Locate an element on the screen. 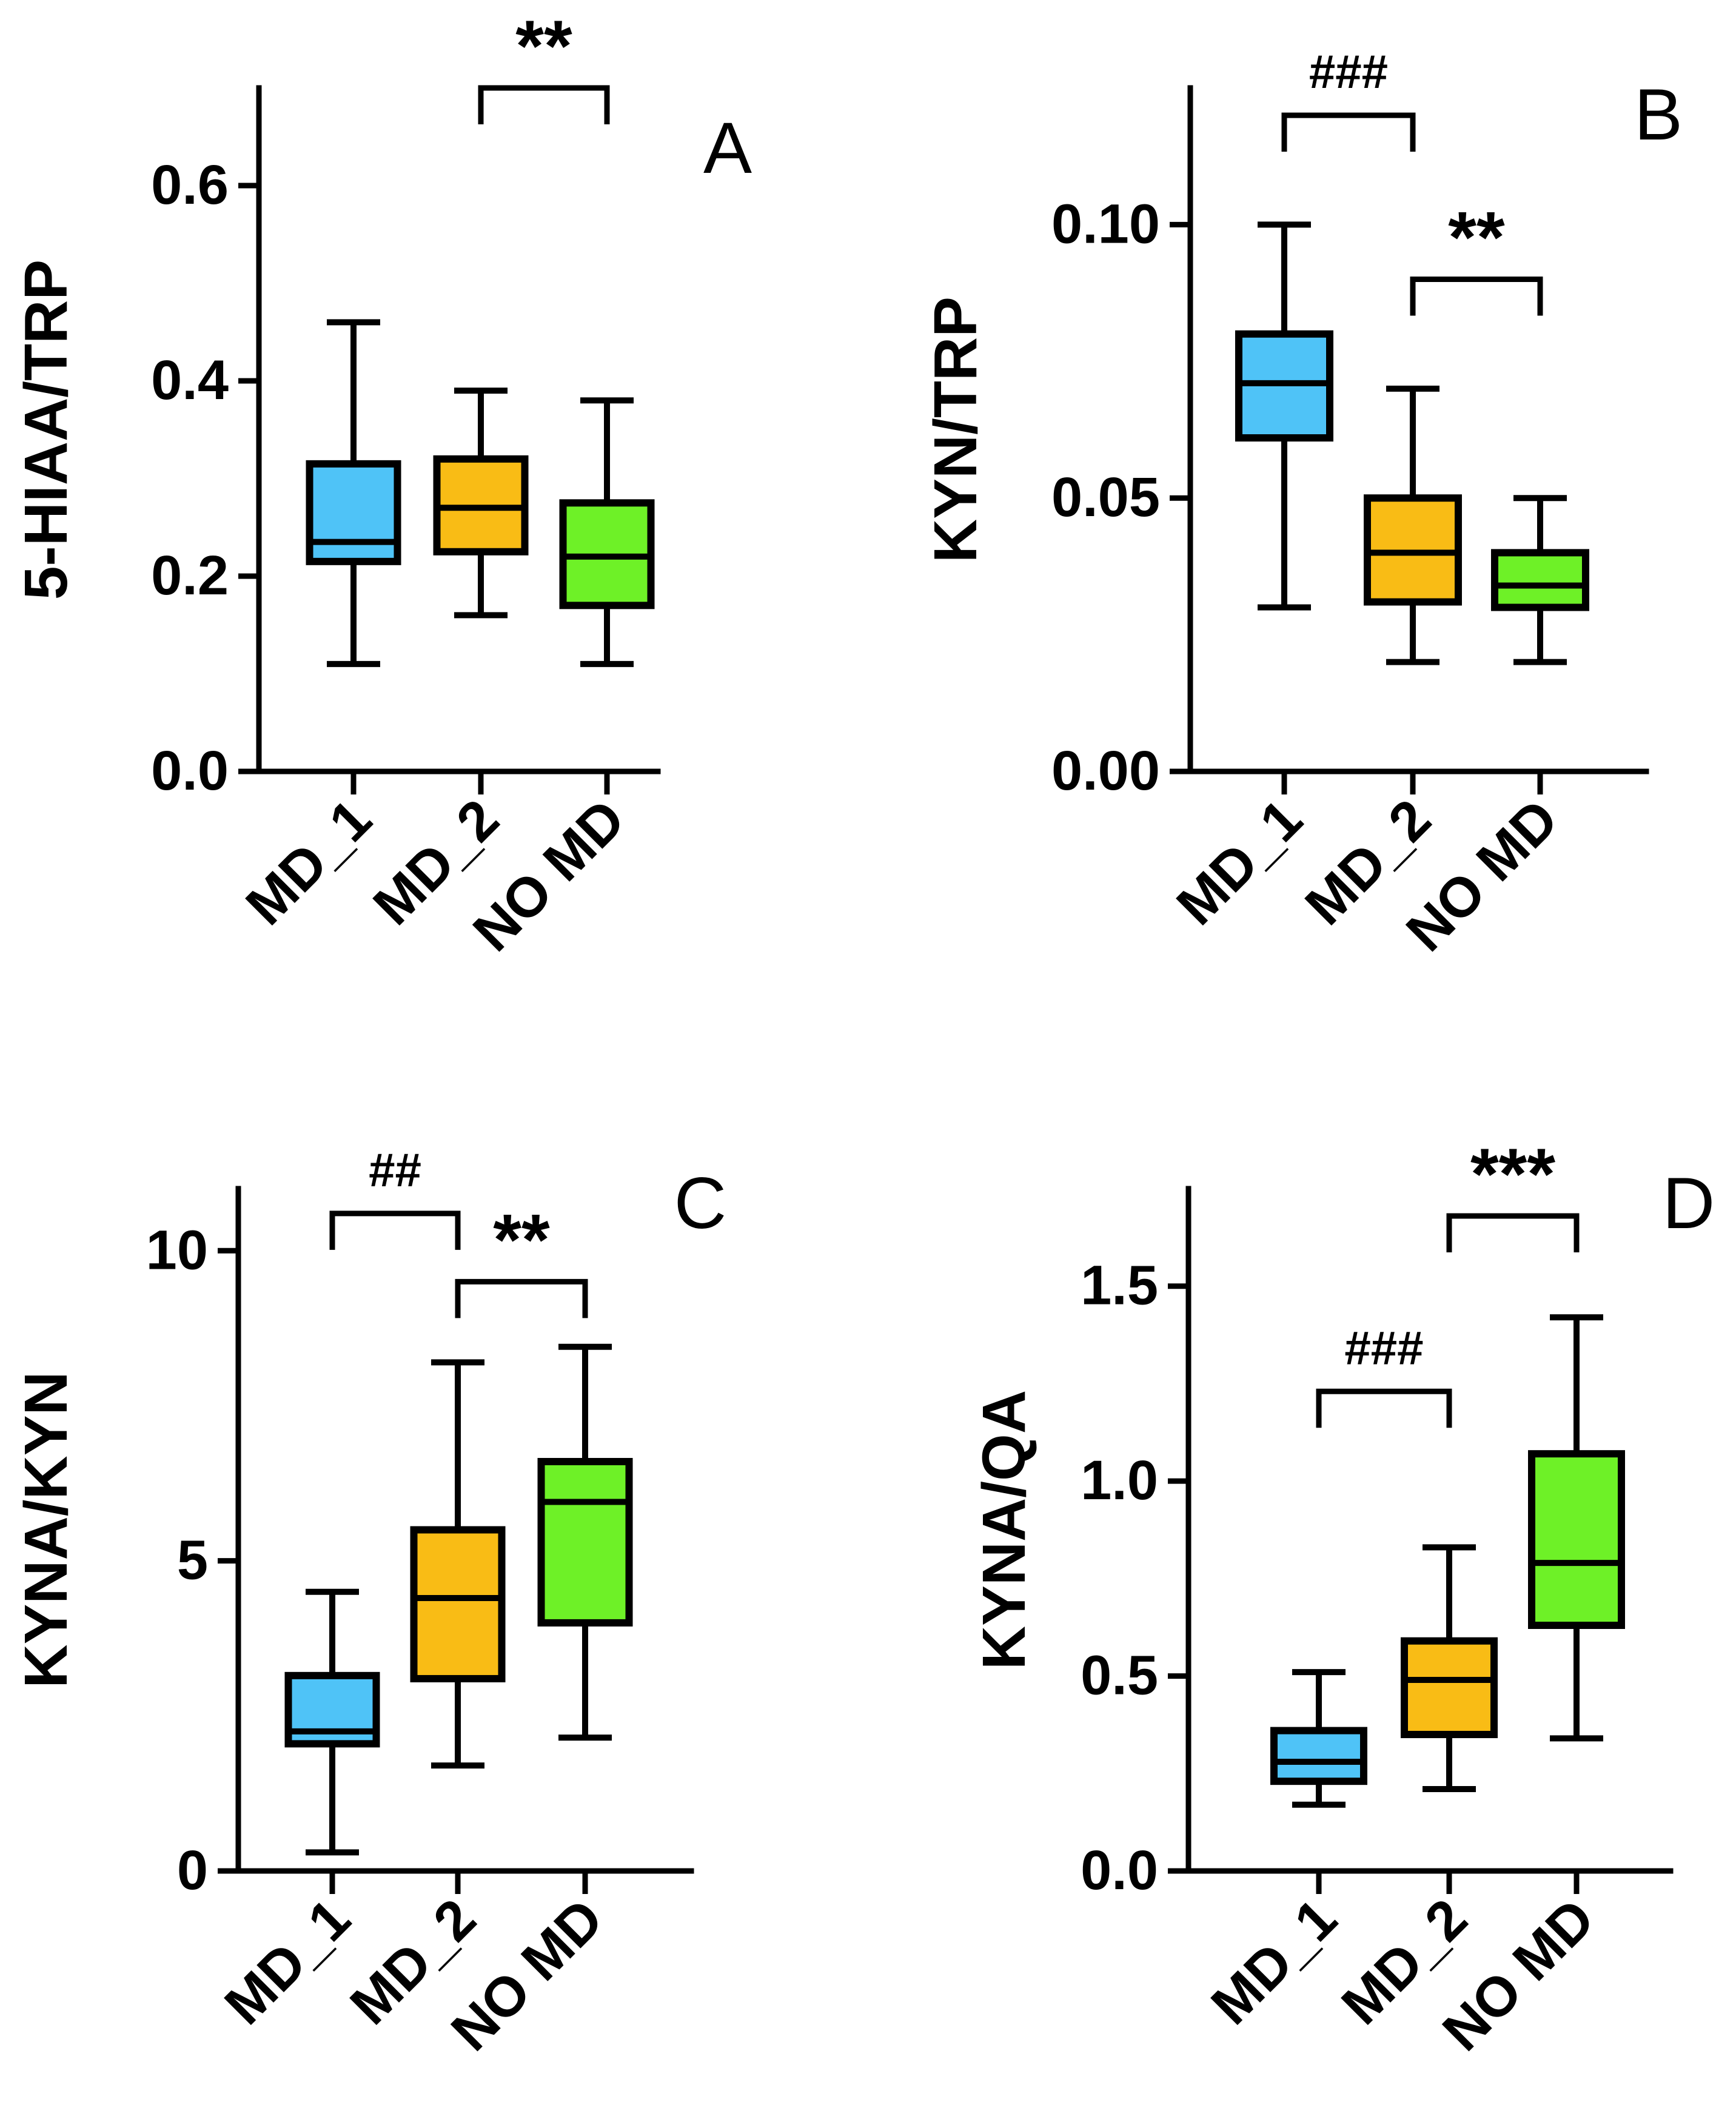 The height and width of the screenshot is (2119, 1736). y-axis-label: KYNA/QA is located at coordinates (1004, 1530).